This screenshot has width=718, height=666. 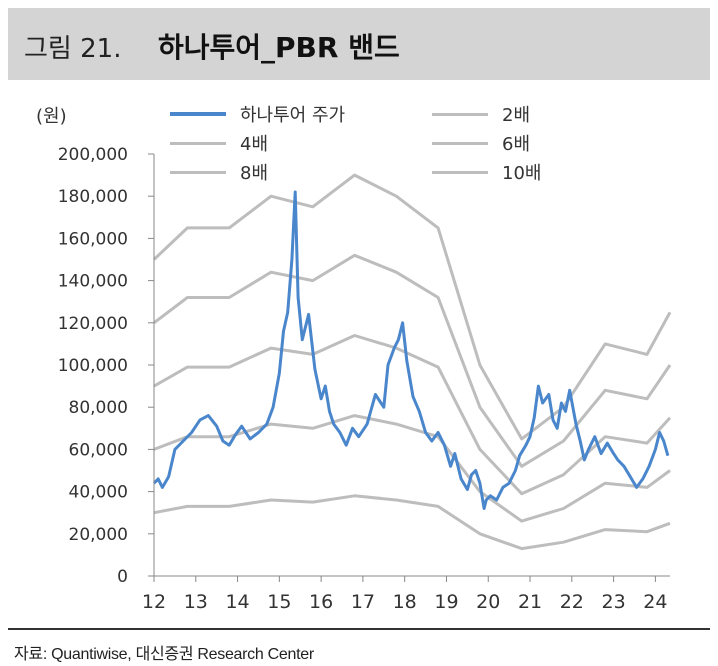 I want to click on x-tick-label: 12, so click(x=154, y=602).